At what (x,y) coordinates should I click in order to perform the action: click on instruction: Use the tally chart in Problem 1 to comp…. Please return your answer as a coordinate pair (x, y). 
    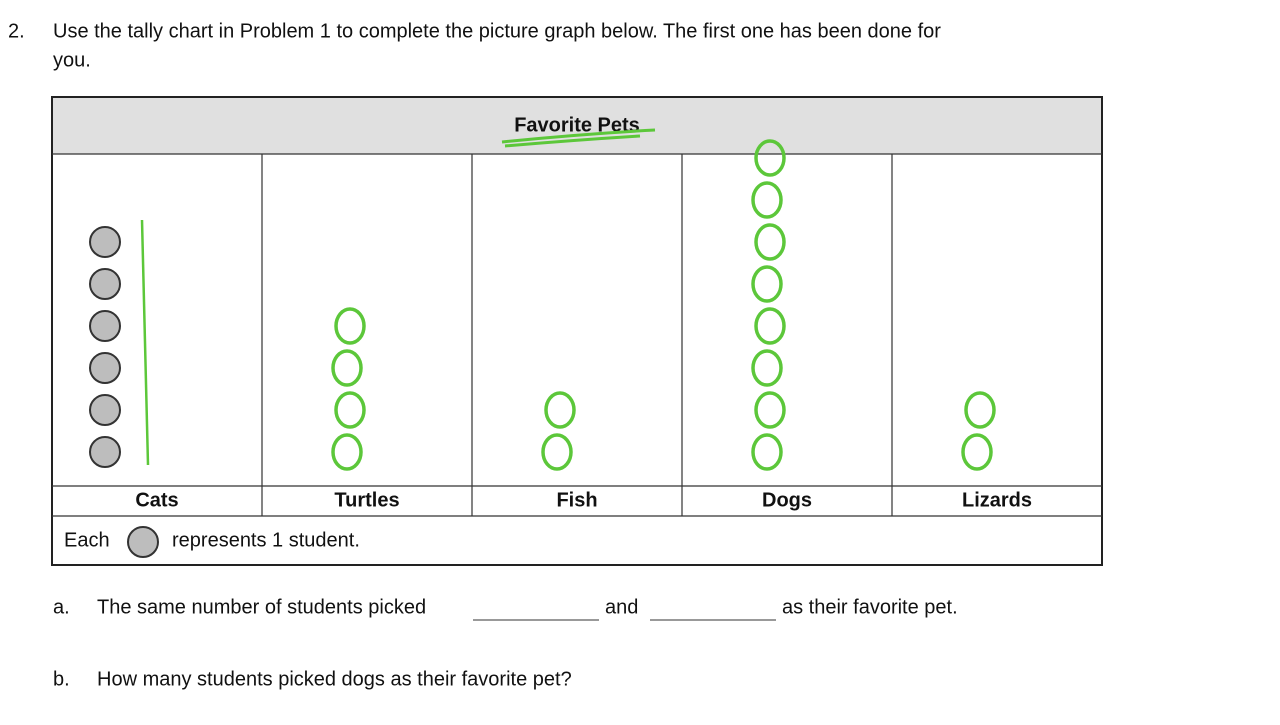
    Looking at the image, I should click on (497, 31).